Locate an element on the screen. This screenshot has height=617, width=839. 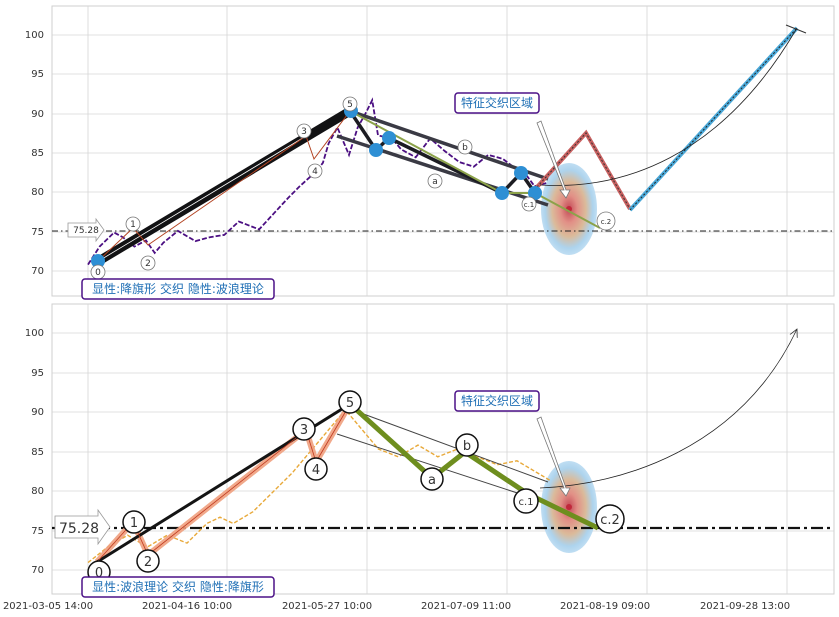
top-wave-label-text: 1 is located at coordinates (133, 225).